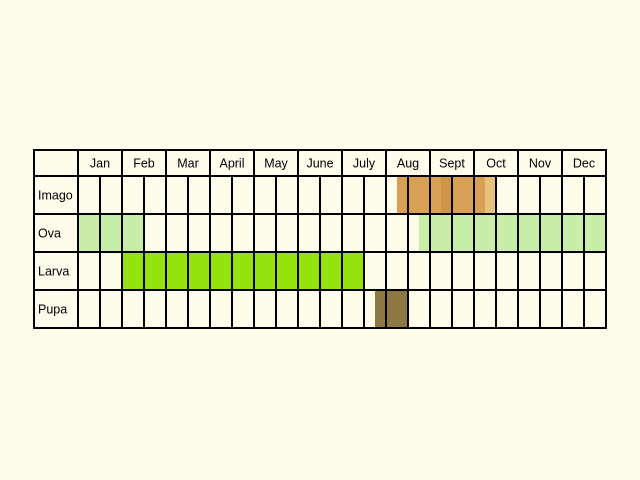 Image resolution: width=640 pixels, height=480 pixels. I want to click on activity-imago-shade, so click(446, 195).